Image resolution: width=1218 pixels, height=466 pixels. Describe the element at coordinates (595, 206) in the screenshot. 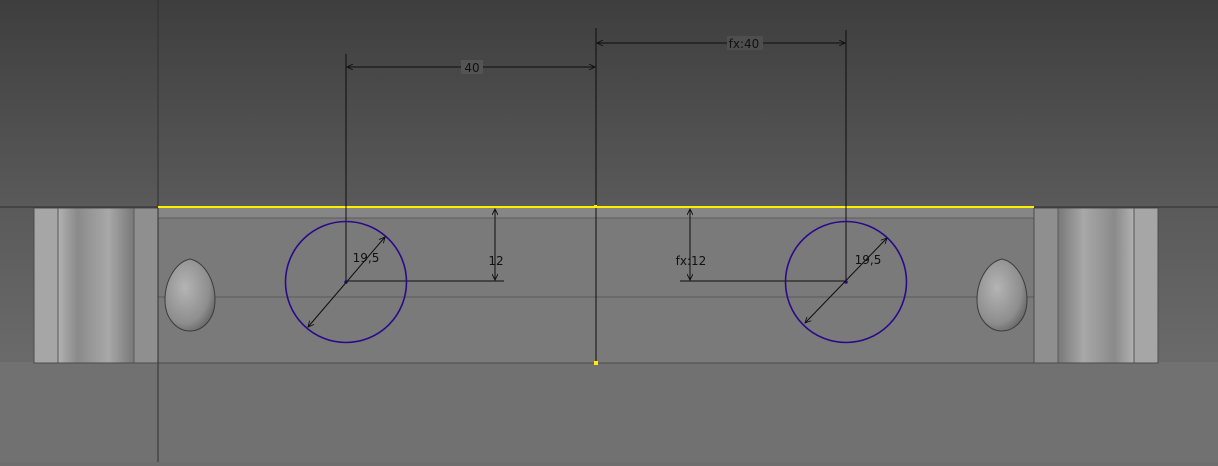

I see `edge-midpoint` at that location.